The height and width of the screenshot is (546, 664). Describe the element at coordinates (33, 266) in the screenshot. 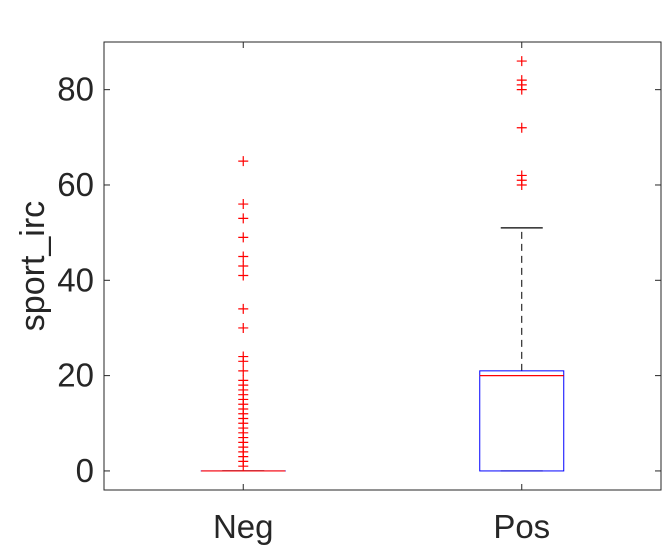

I see `y-axis-label: sport_irc` at that location.